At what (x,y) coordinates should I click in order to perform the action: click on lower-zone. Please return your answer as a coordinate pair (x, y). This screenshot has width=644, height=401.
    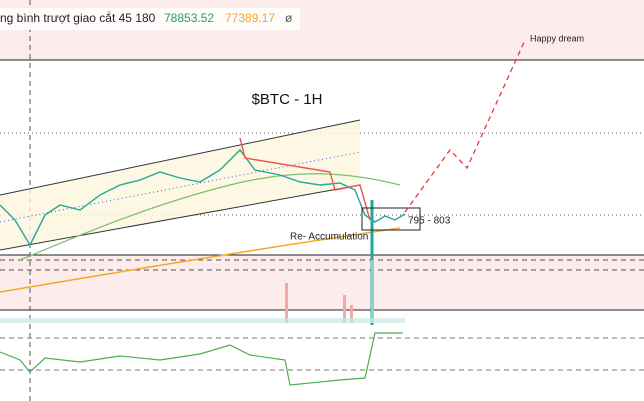
    Looking at the image, I should click on (322, 282).